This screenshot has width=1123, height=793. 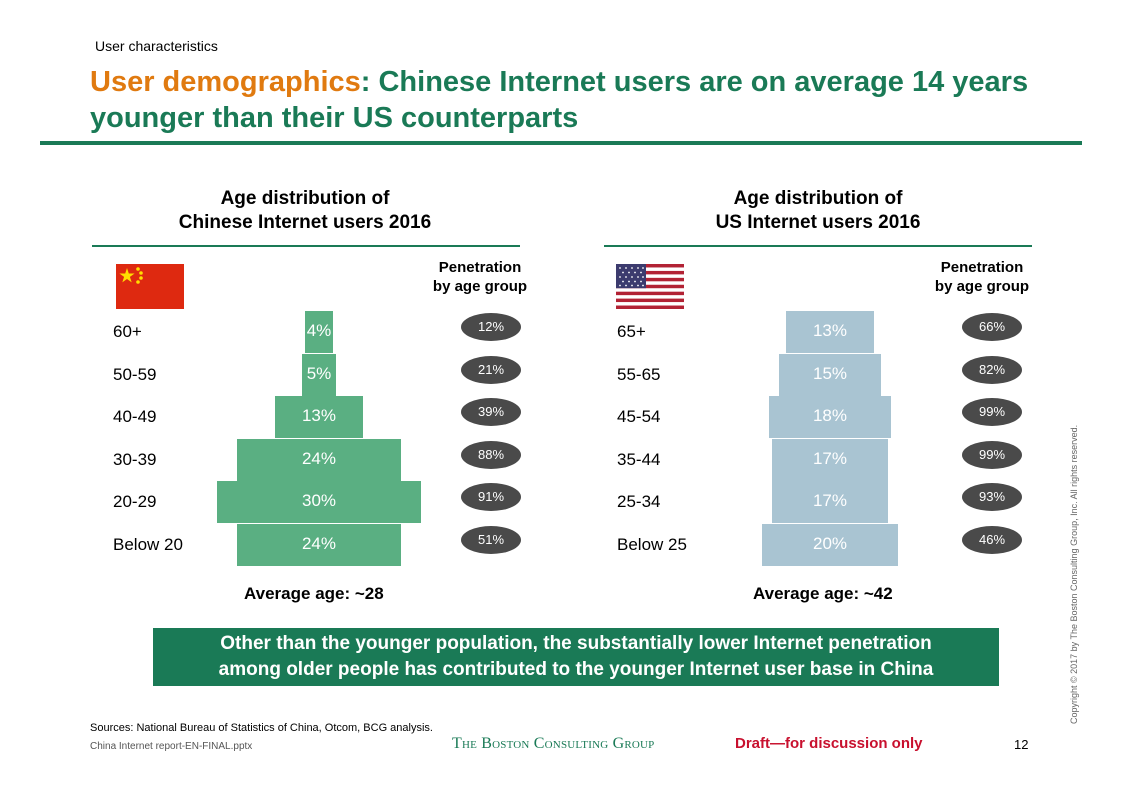 I want to click on china-flag-icon, so click(x=150, y=286).